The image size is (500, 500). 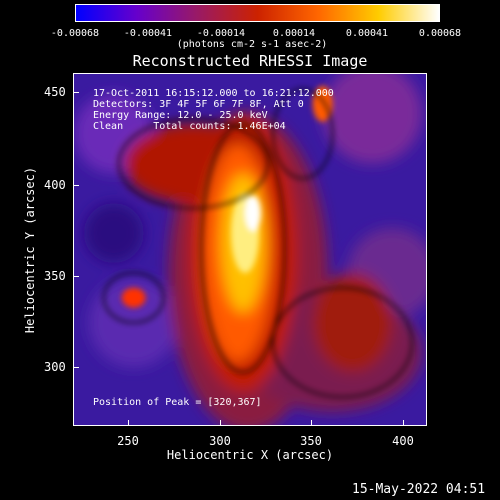 I want to click on generation-datestamp: 15-May-2022 04:51, so click(x=419, y=489).